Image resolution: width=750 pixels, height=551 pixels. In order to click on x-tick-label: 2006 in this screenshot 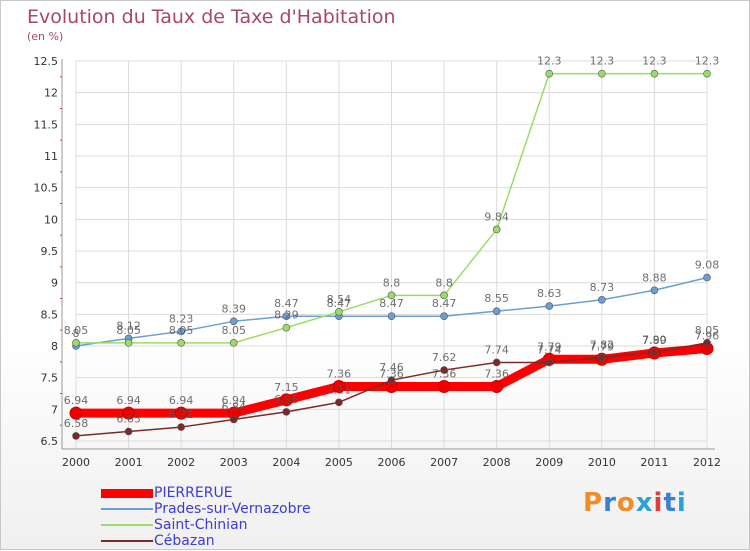, I will do `click(392, 462)`.